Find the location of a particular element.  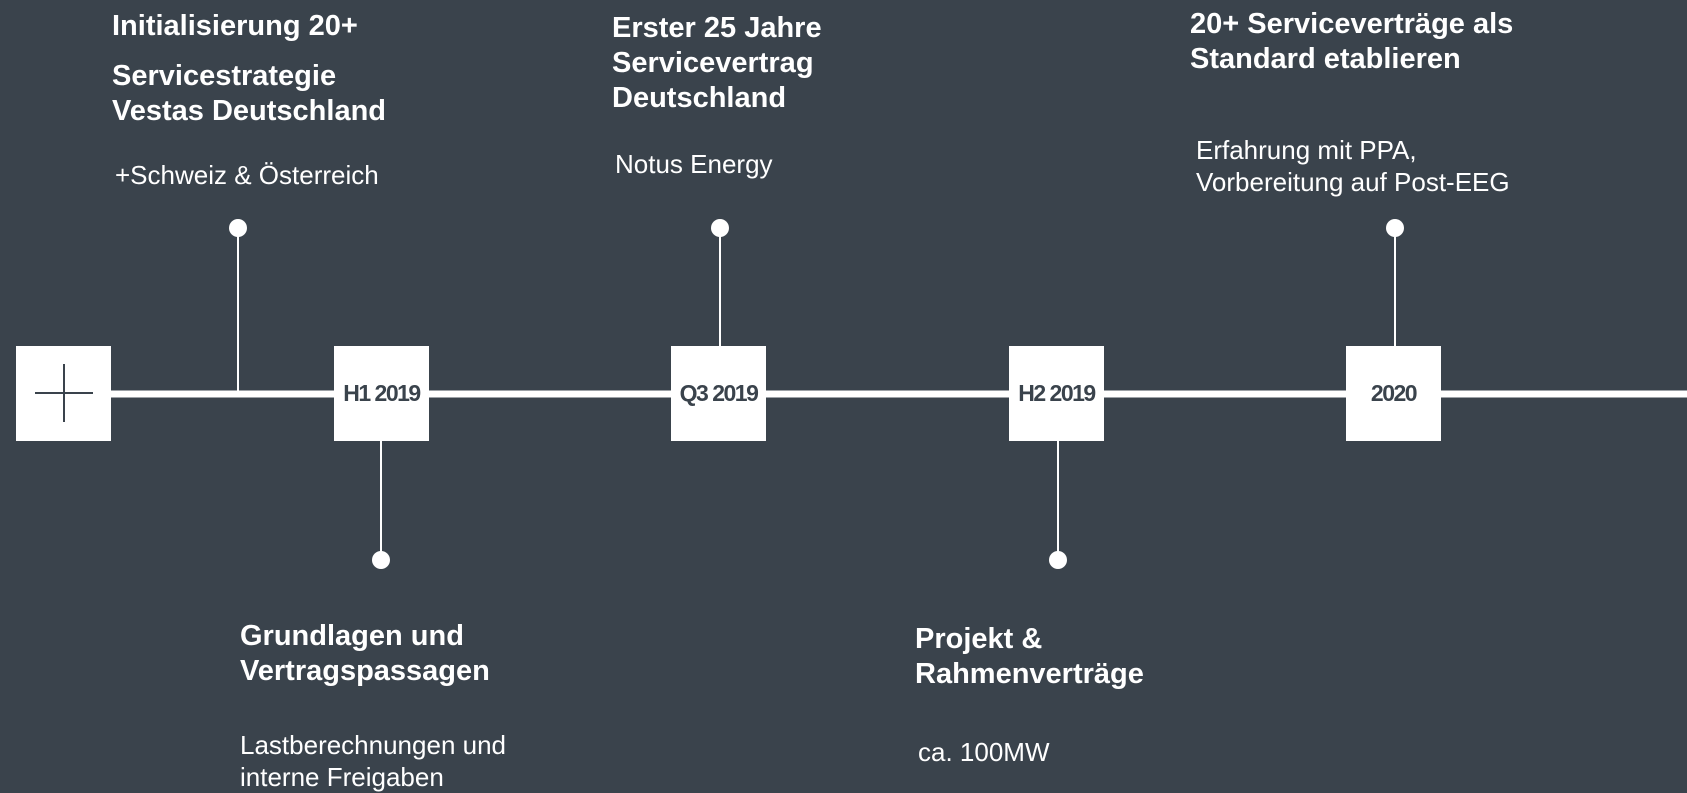

text-line: Projekt & is located at coordinates (979, 639).